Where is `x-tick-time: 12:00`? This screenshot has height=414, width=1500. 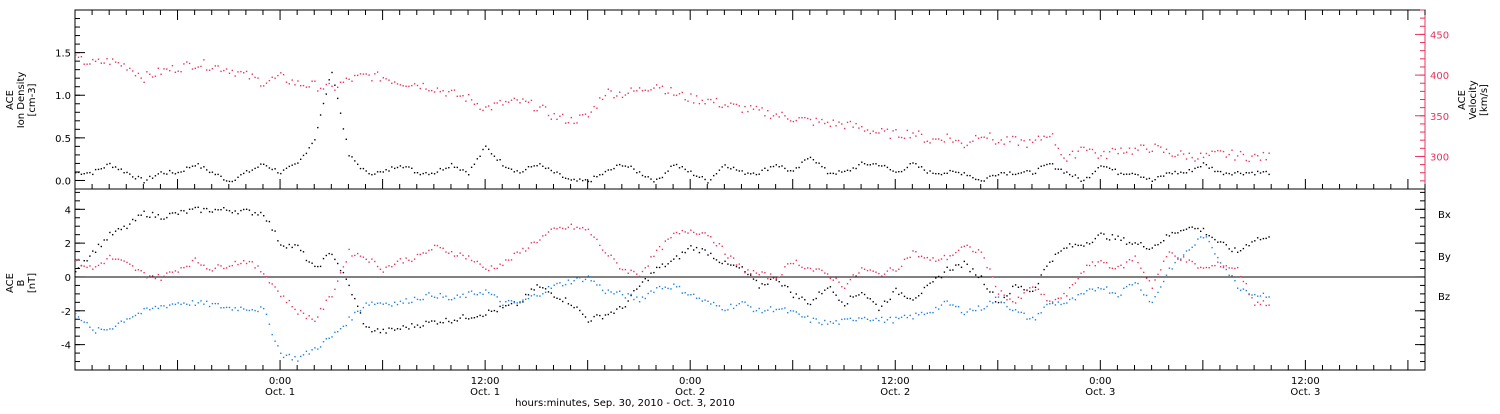
x-tick-time: 12:00 is located at coordinates (485, 381).